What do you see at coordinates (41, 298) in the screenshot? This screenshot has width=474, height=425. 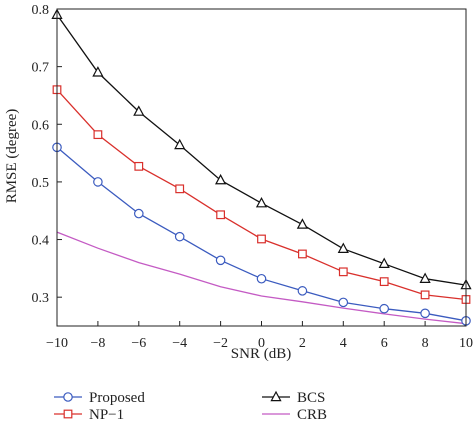 I see `y-tick-label: 0.3` at bounding box center [41, 298].